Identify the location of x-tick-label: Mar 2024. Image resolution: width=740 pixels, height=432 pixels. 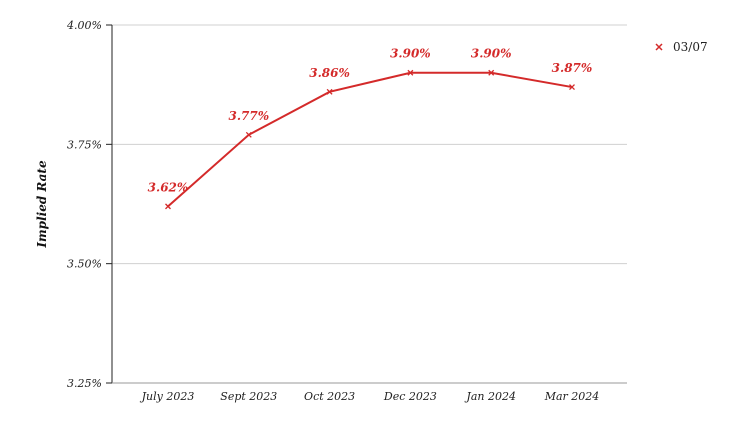
(572, 396).